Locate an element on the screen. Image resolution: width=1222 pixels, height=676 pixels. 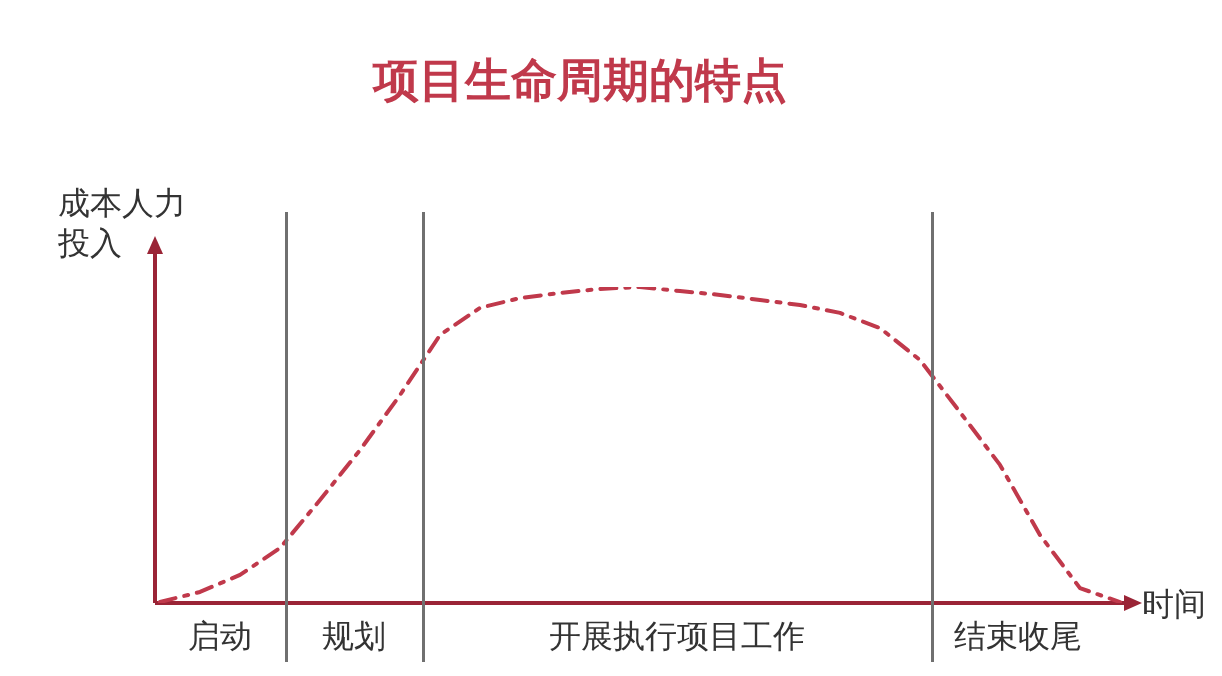
text: 规划 is located at coordinates (354, 636).